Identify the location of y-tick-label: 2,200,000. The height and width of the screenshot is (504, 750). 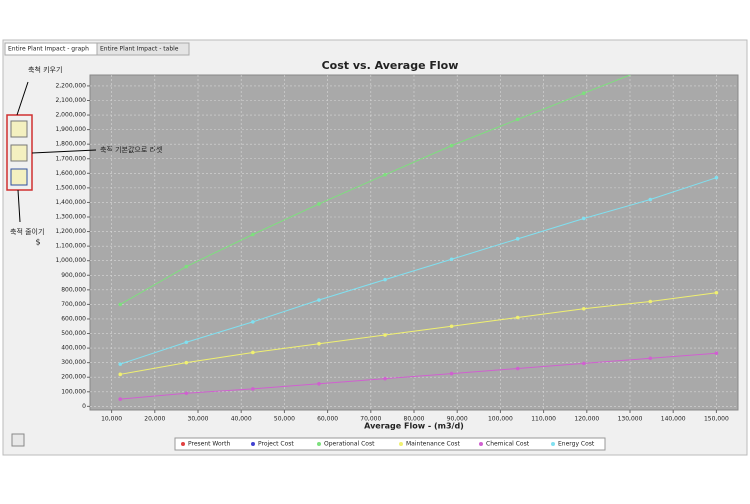
(70, 85).